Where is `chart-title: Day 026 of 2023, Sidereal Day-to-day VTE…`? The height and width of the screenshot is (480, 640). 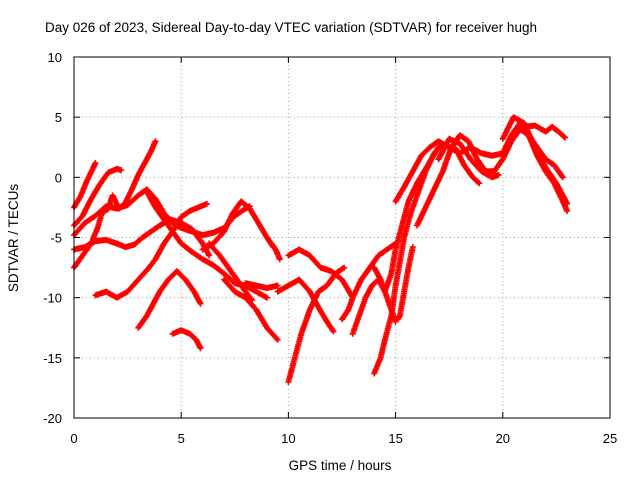 chart-title: Day 026 of 2023, Sidereal Day-to-day VTE… is located at coordinates (291, 27).